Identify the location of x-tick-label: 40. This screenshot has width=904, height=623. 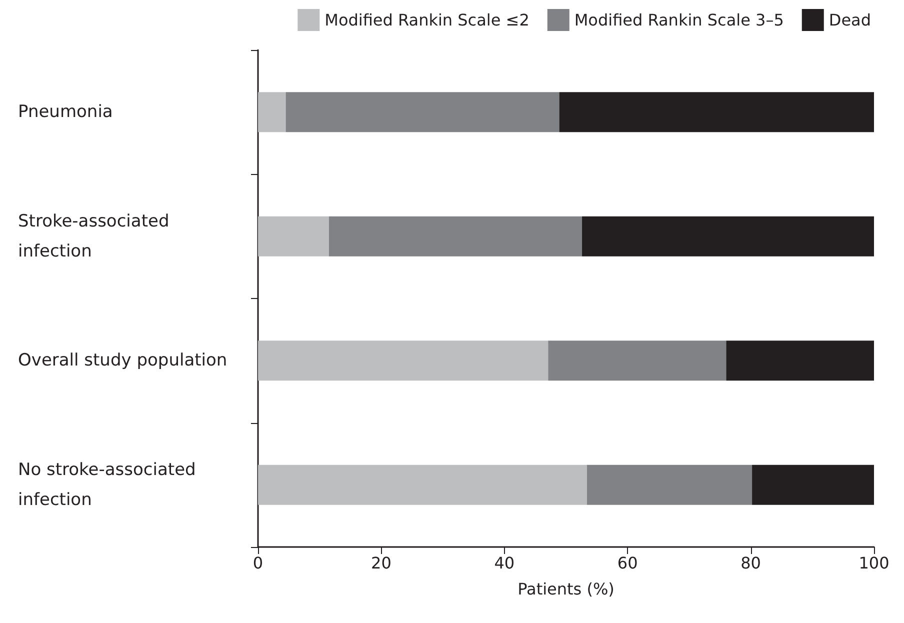
(504, 563).